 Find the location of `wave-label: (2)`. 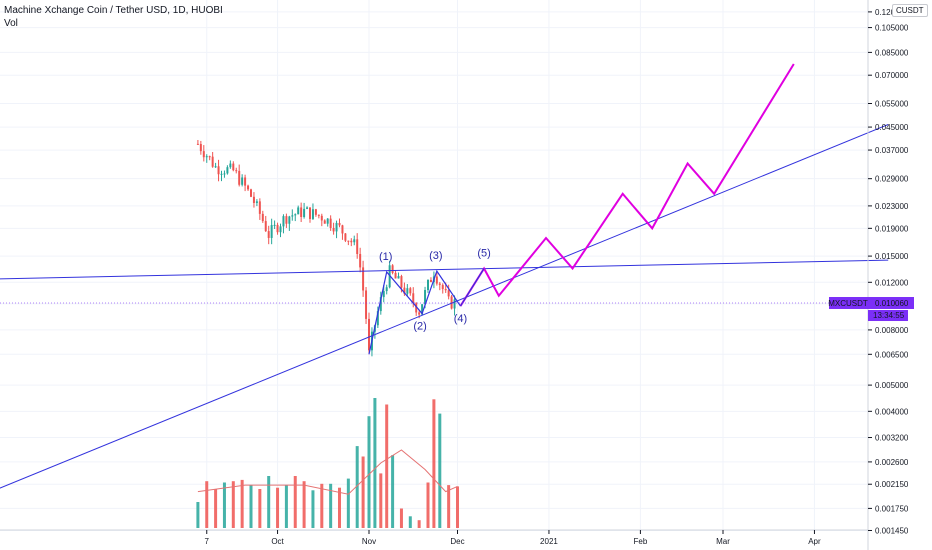

wave-label: (2) is located at coordinates (419, 327).